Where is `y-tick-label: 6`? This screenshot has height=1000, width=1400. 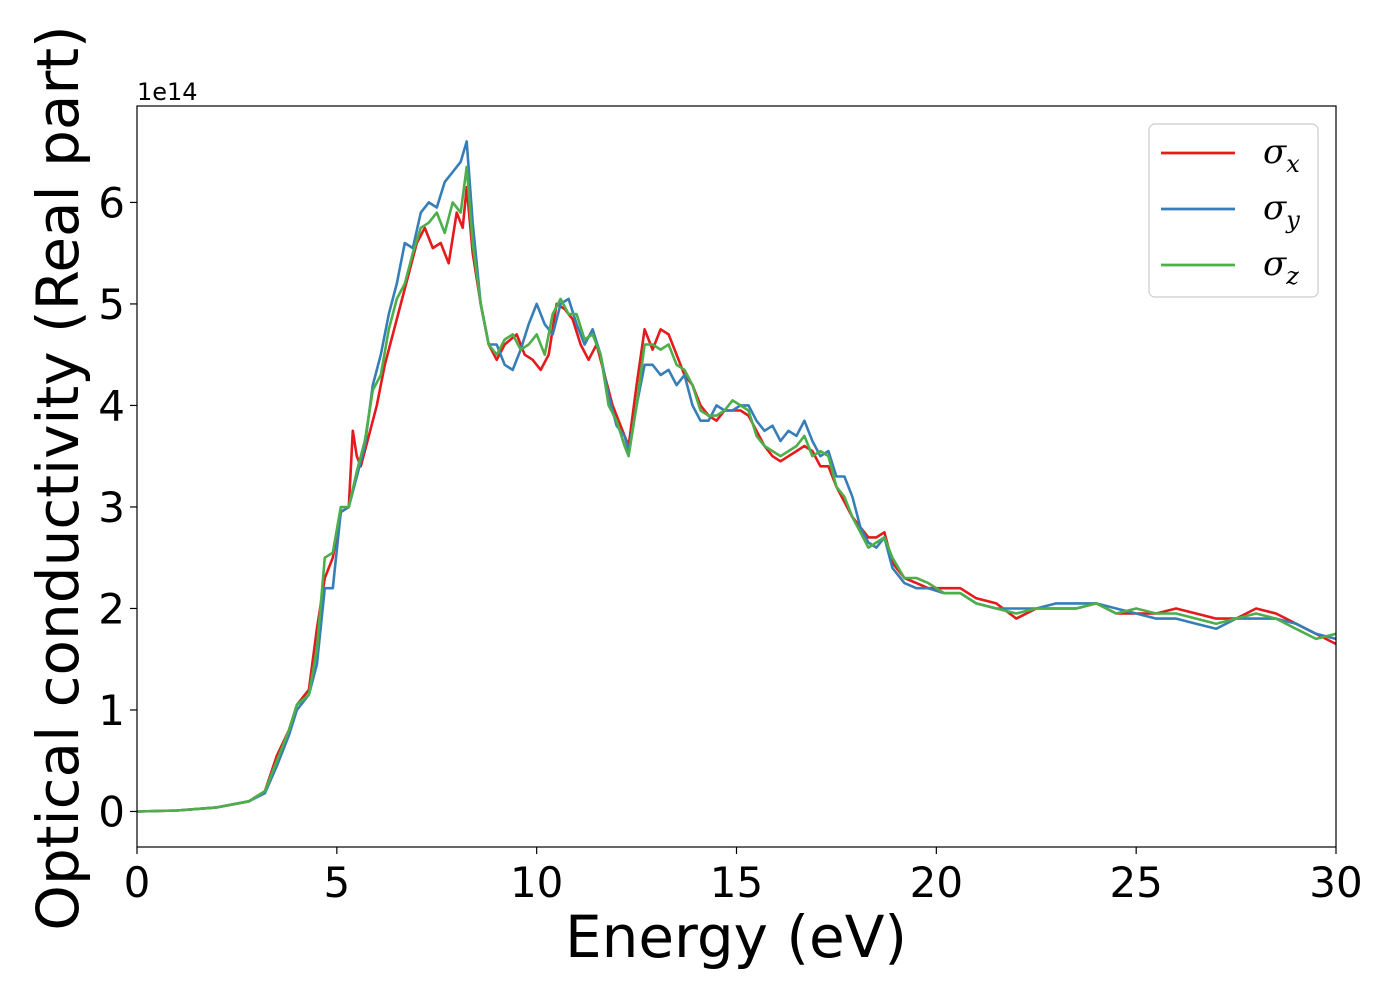
y-tick-label: 6 is located at coordinates (111, 202).